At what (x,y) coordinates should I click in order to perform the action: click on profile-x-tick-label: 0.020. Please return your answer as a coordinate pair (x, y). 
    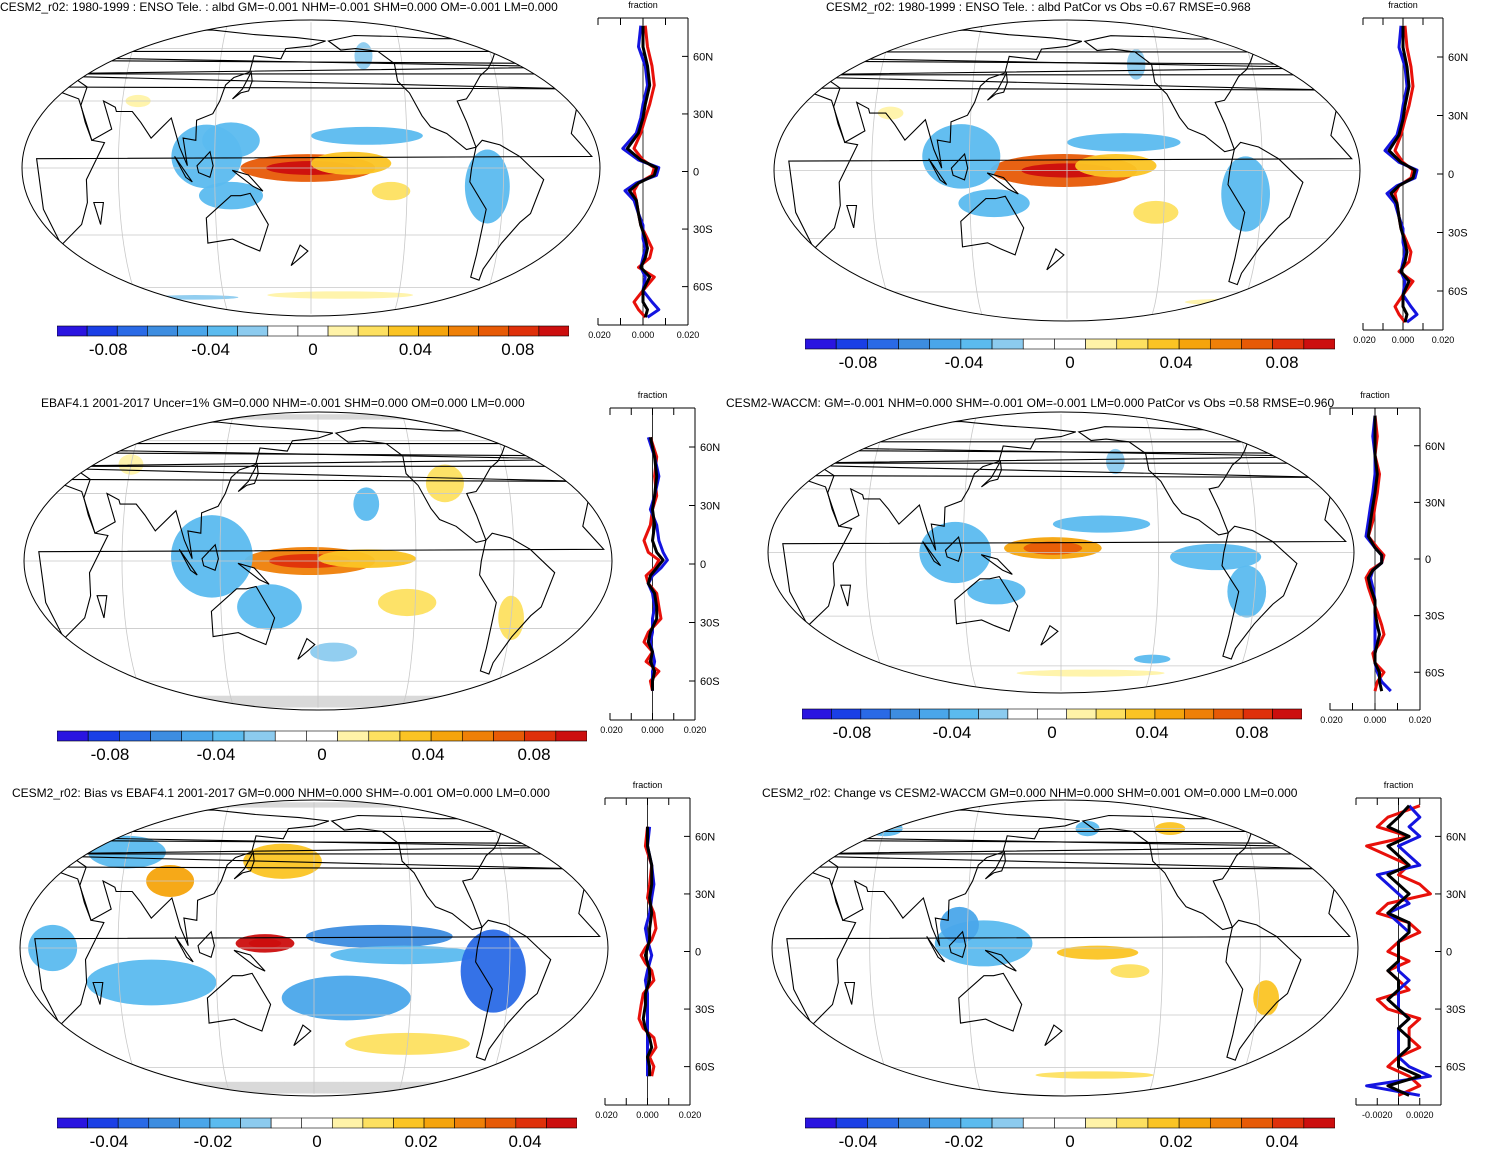
    Looking at the image, I should click on (690, 1115).